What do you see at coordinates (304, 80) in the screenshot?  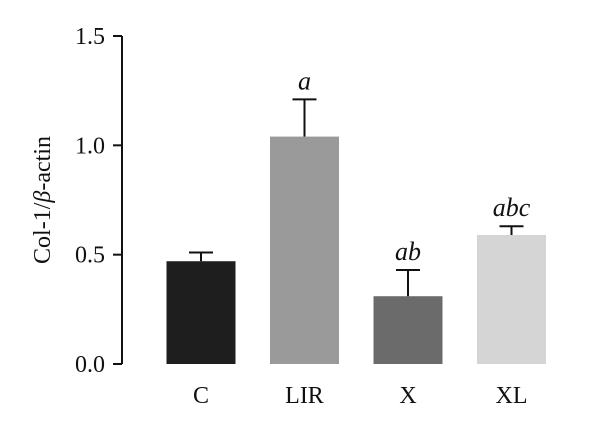 I see `significance-lir: a` at bounding box center [304, 80].